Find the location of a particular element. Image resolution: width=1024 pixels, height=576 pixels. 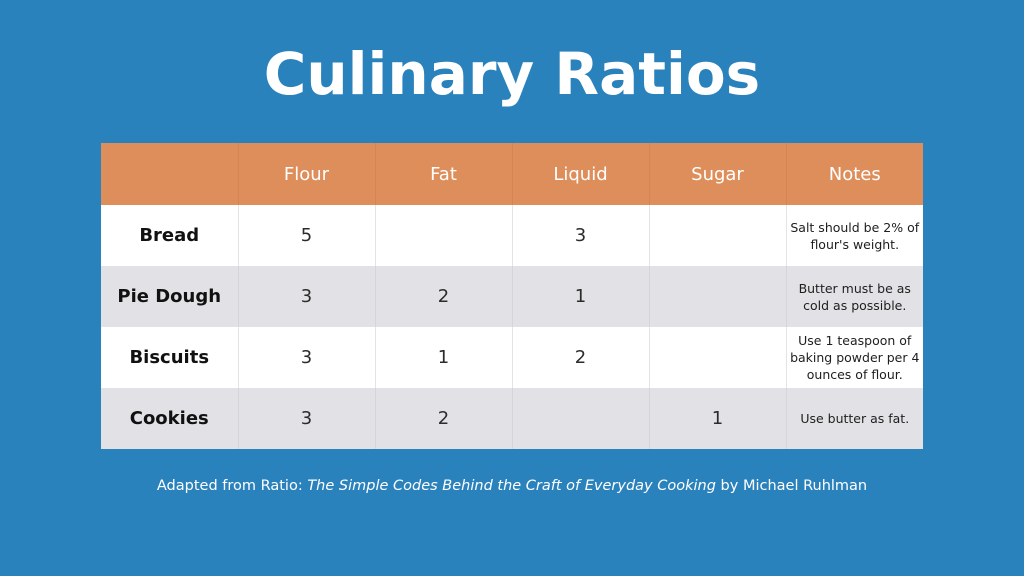

row-name: Bread is located at coordinates (169, 235).